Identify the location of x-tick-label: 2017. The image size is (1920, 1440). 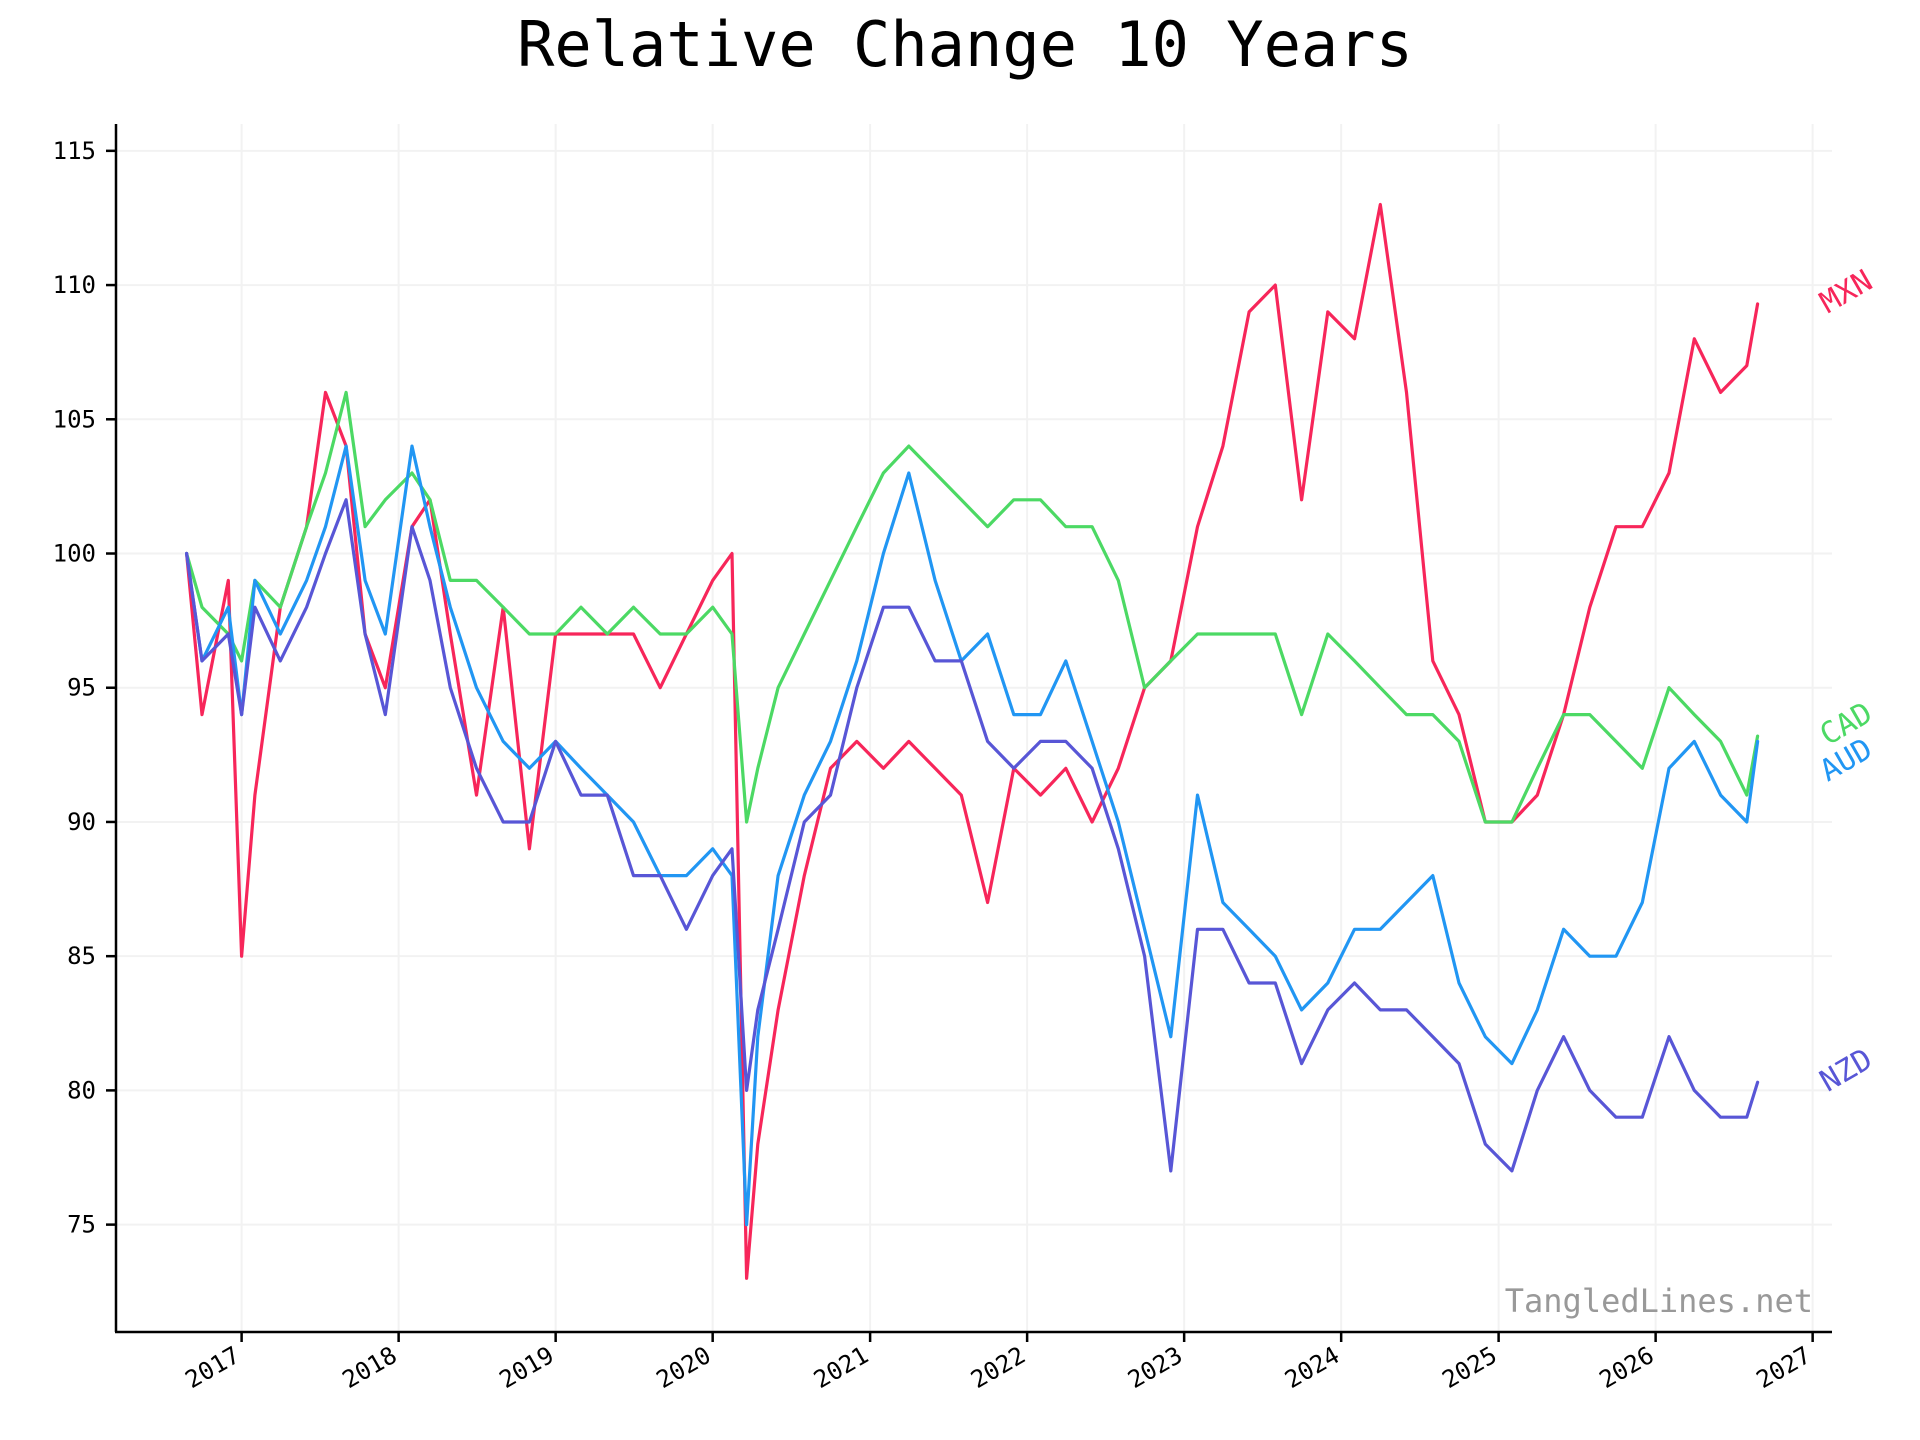
(213, 1367).